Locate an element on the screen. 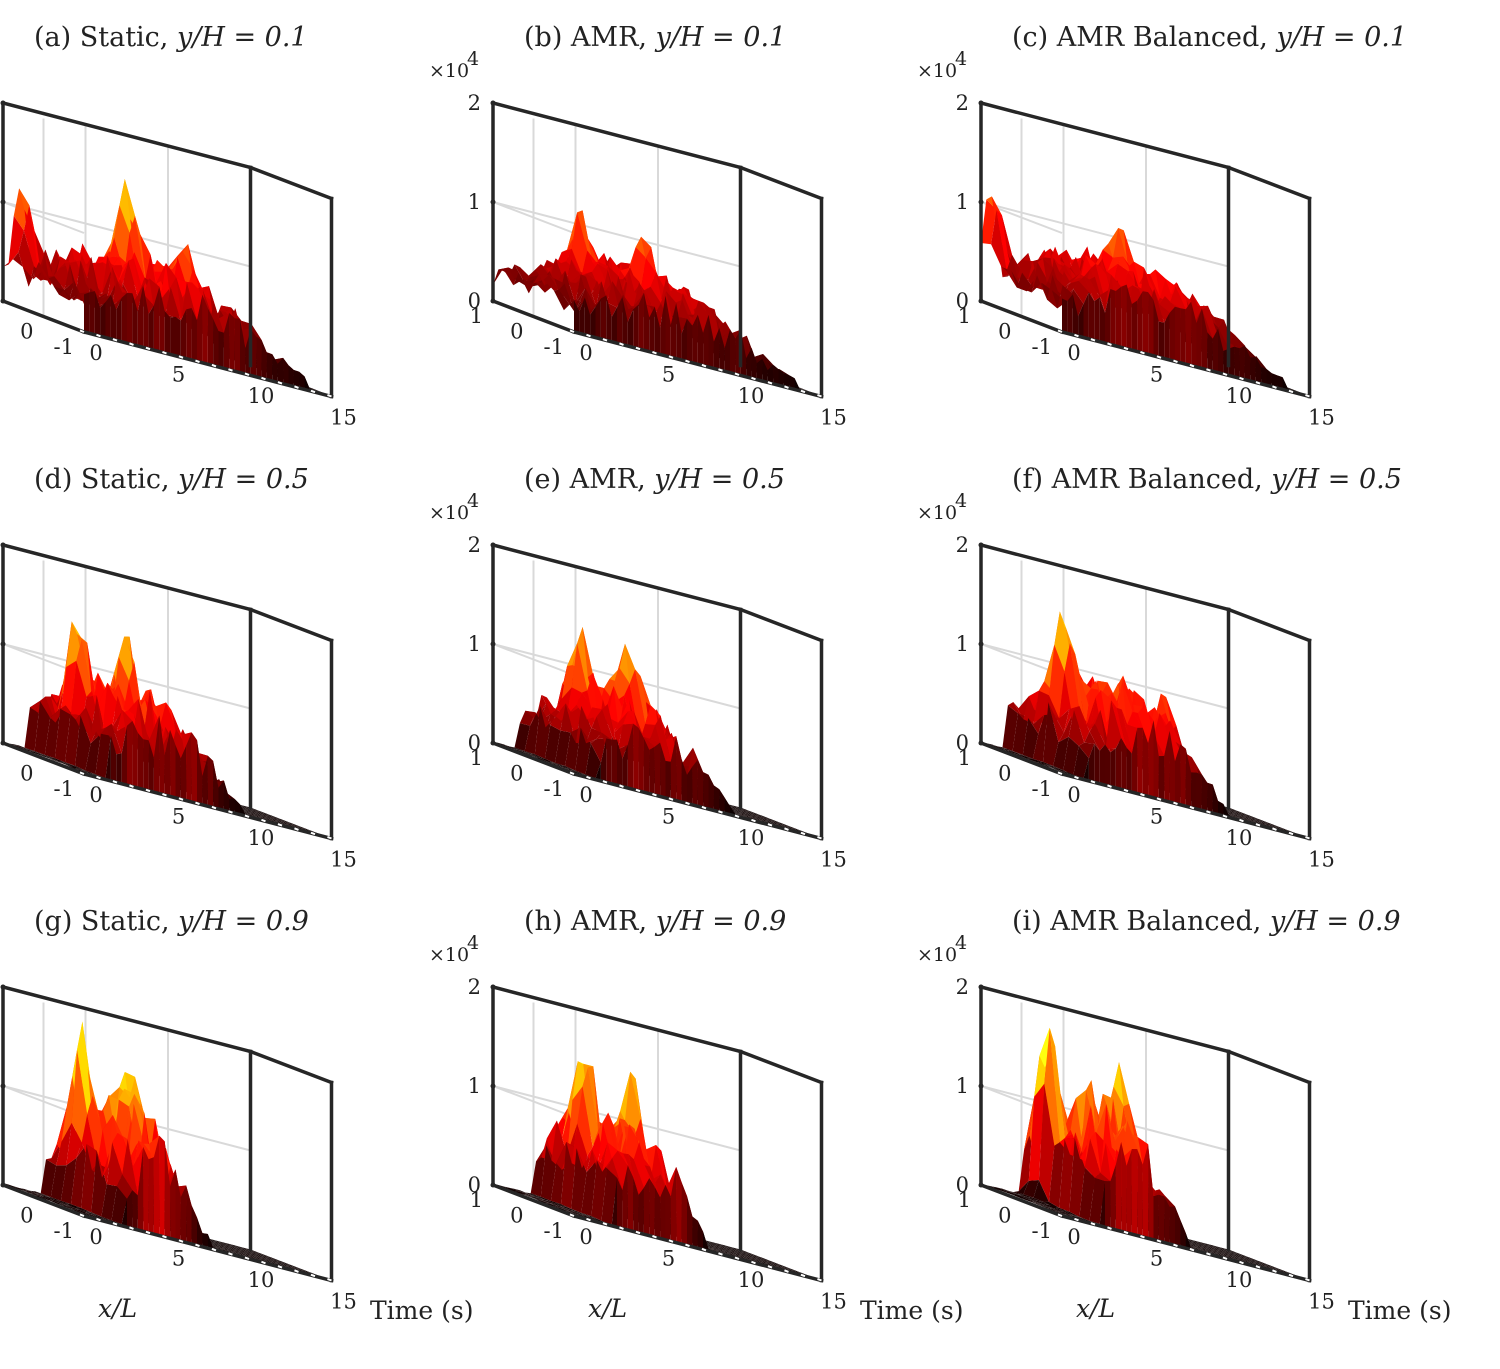 The width and height of the screenshot is (1500, 1369). x-axis-title: x/L is located at coordinates (118, 1308).